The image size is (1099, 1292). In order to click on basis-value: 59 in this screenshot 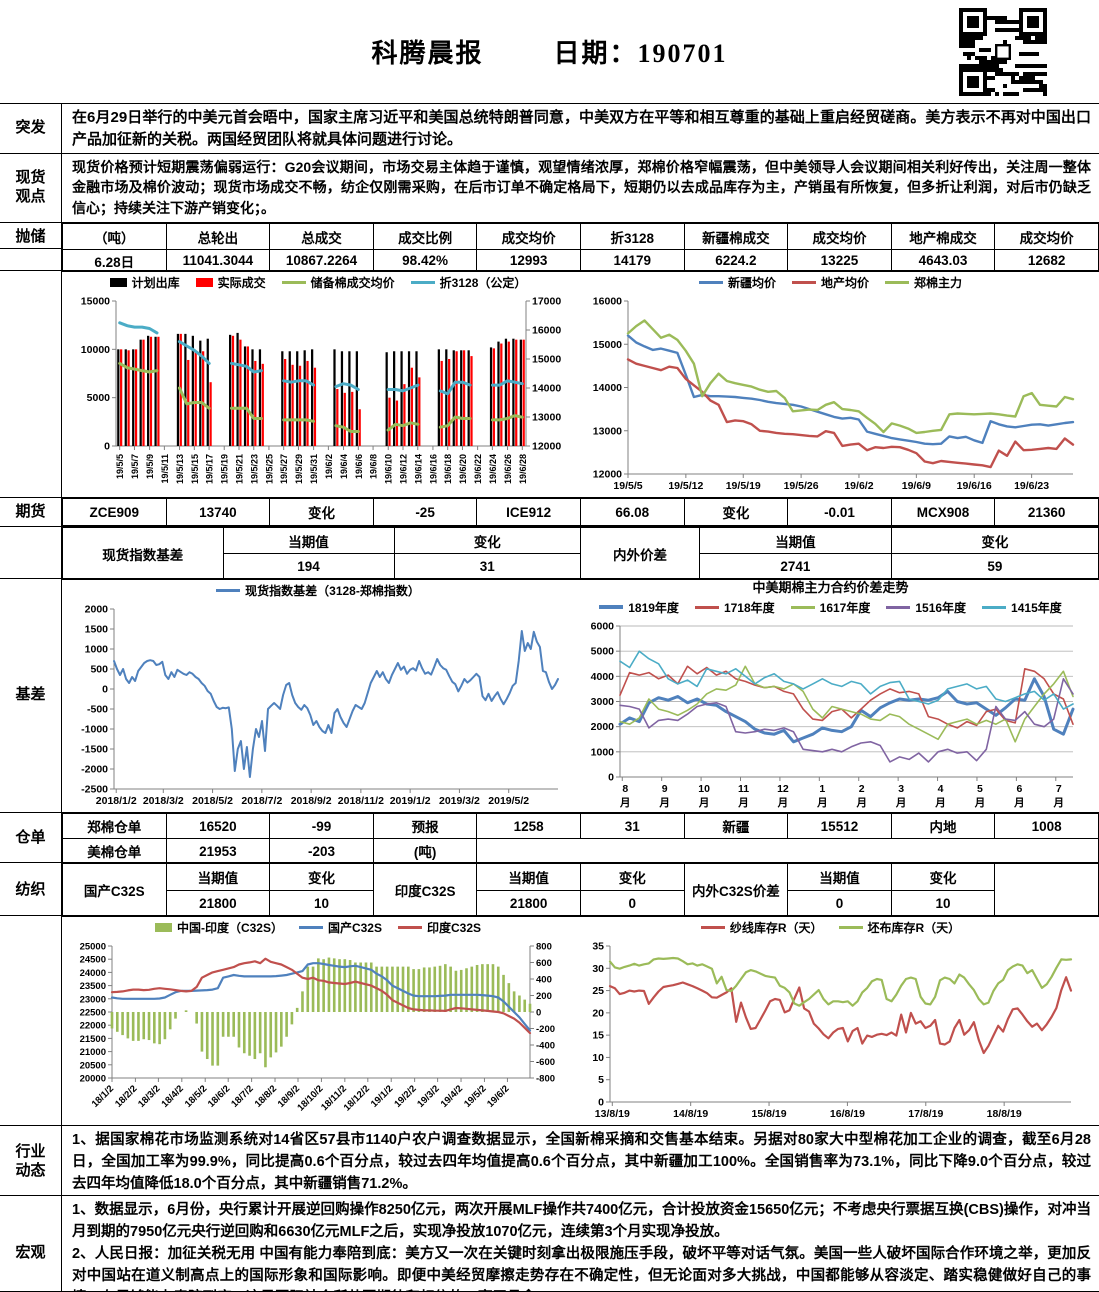, I will do `click(994, 566)`.